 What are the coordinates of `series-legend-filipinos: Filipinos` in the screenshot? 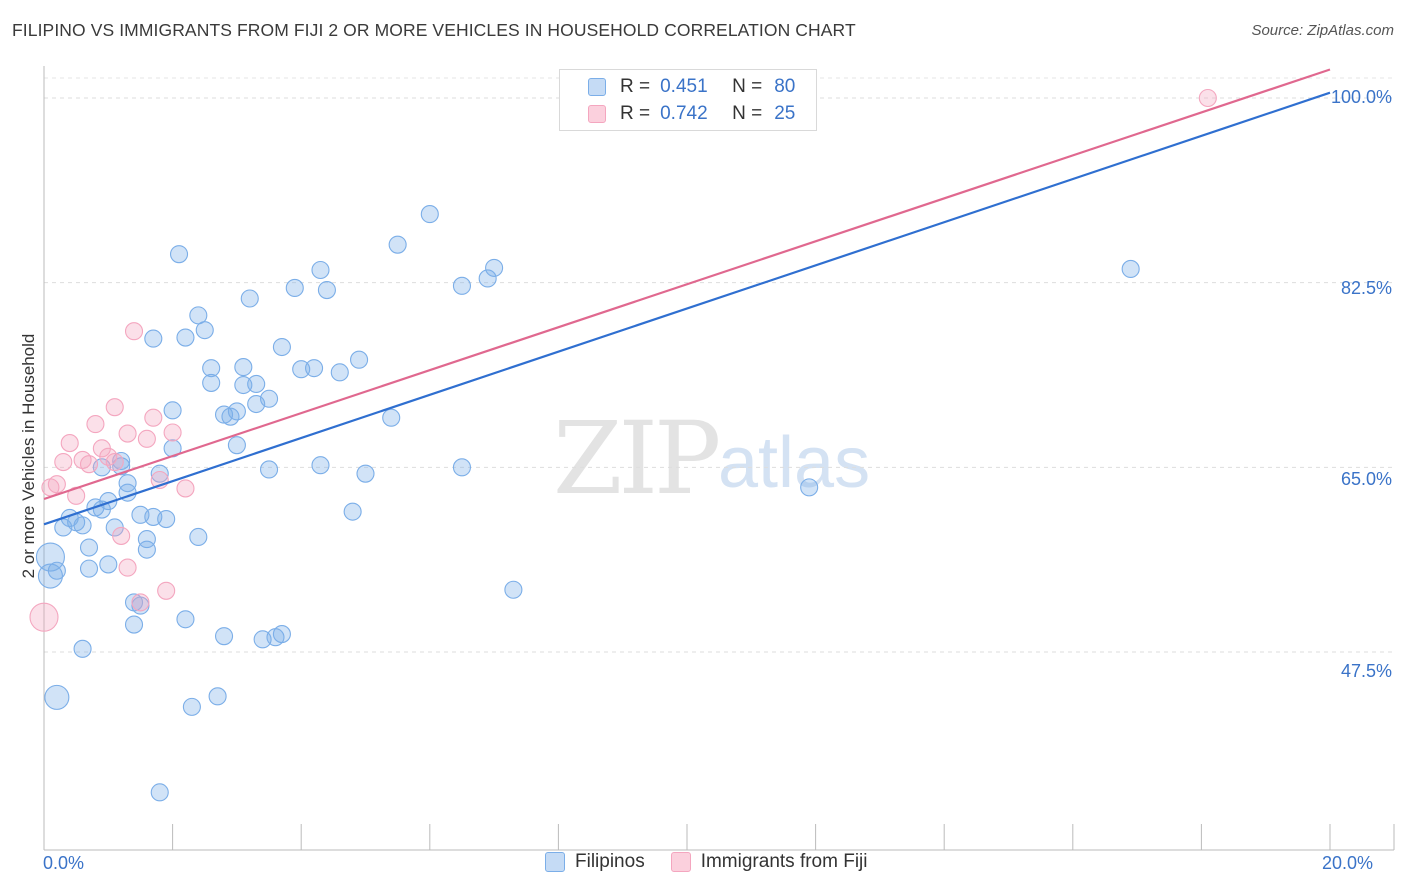 It's located at (595, 862).